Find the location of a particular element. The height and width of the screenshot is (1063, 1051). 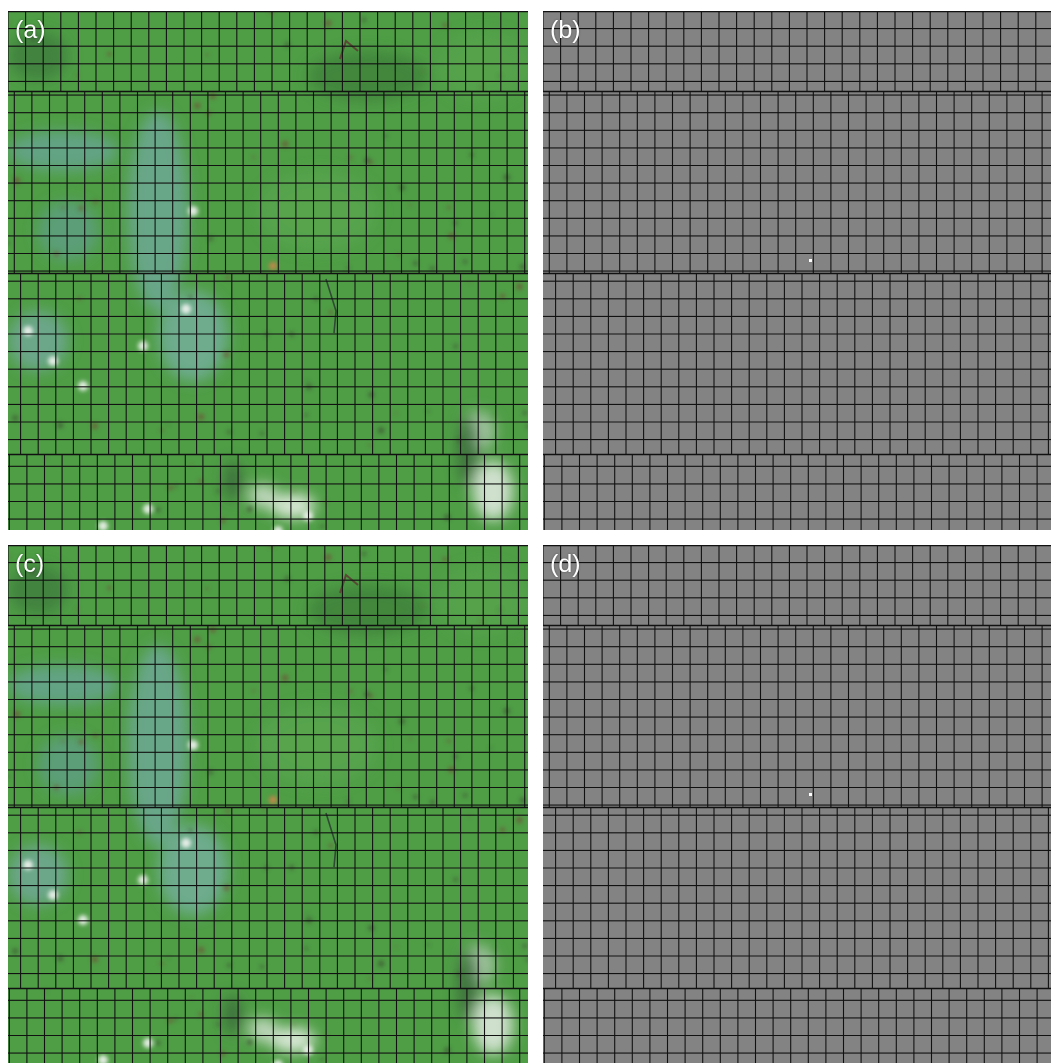

panel-a-label: (a) is located at coordinates (30, 30).